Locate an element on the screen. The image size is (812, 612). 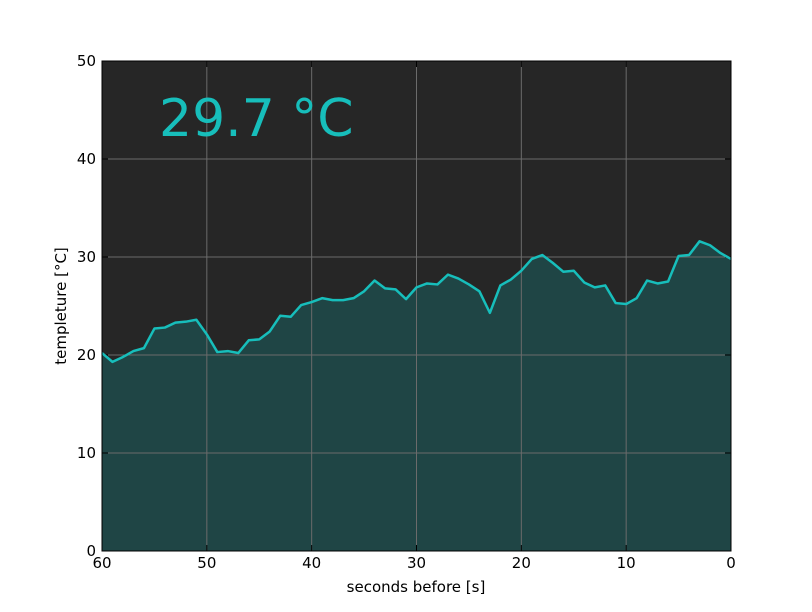
x-tick-label: 60 is located at coordinates (101, 563).